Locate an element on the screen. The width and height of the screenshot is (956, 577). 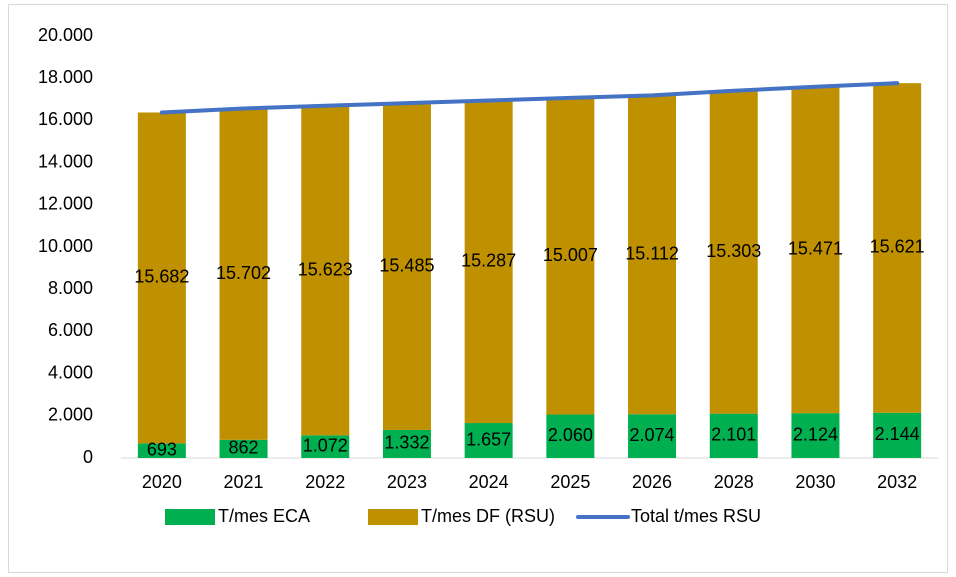
y-tick-label: 18.000 is located at coordinates (65, 77).